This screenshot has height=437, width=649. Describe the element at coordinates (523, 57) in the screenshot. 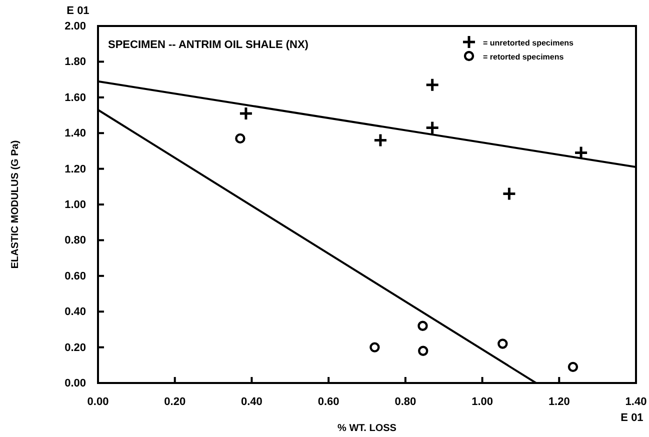

I see `legend-label: = retorted specimens` at that location.